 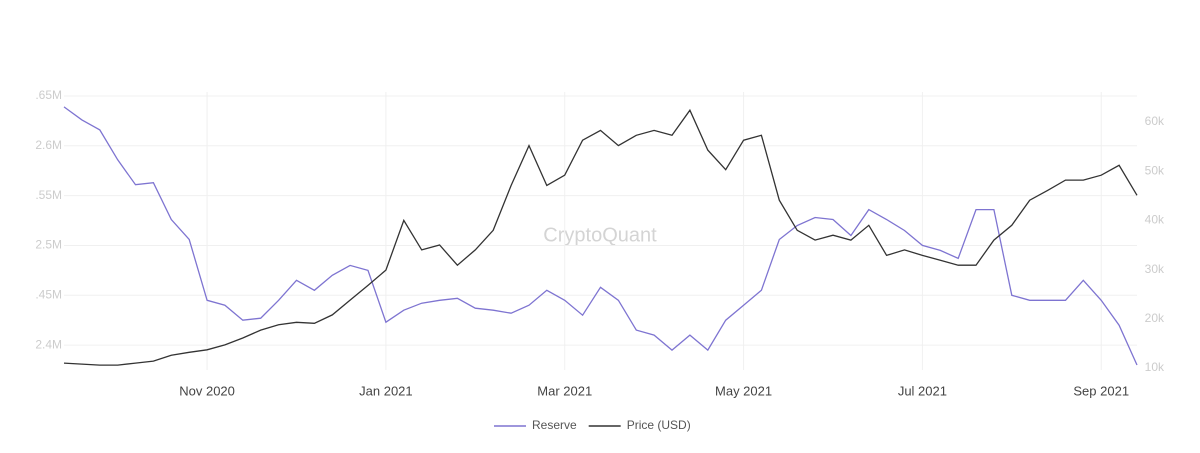 What do you see at coordinates (48, 145) in the screenshot?
I see `y-tick-label: 2.6M` at bounding box center [48, 145].